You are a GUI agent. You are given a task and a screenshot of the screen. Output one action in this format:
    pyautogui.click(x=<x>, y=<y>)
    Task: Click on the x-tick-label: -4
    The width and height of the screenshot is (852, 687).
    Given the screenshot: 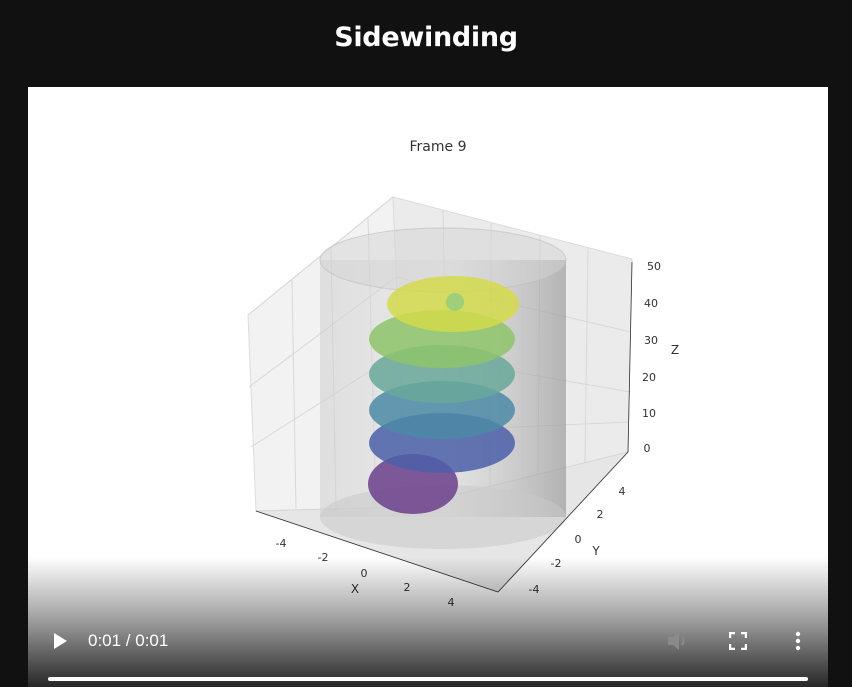 What is the action you would take?
    pyautogui.click(x=281, y=543)
    